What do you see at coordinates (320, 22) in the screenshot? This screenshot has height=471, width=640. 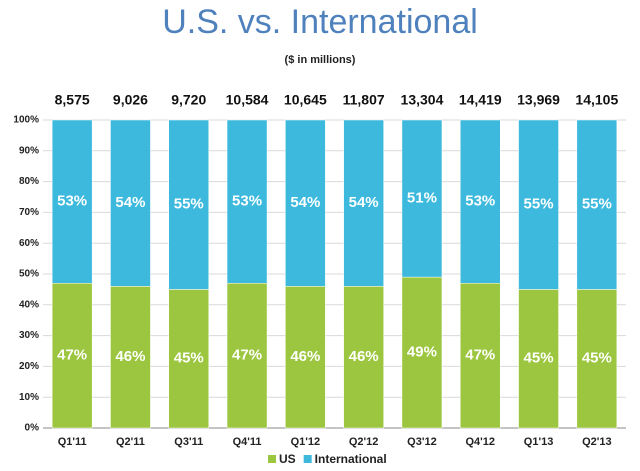 I see `chart-title: U.S. vs. International` at bounding box center [320, 22].